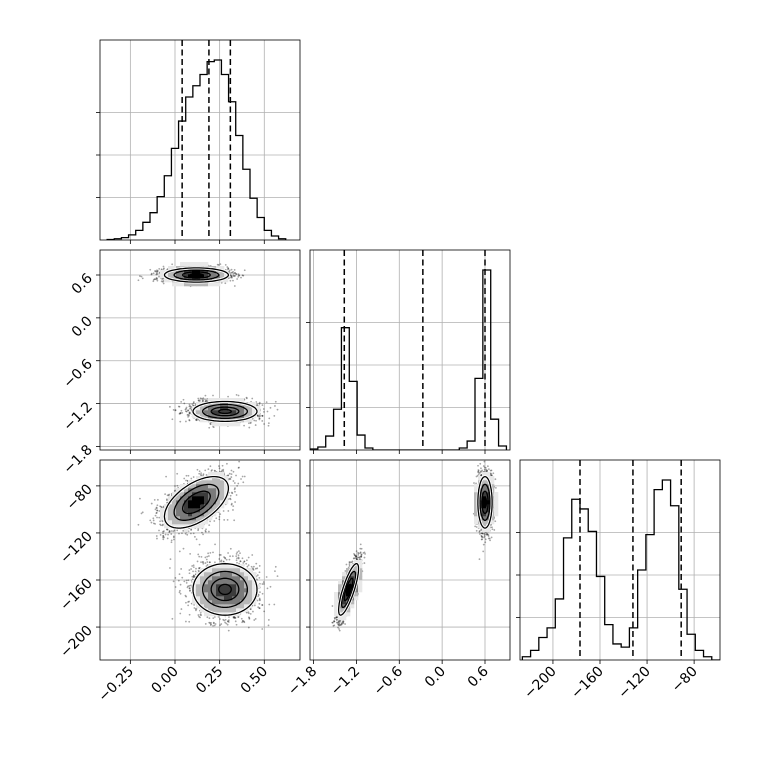  Describe the element at coordinates (80, 497) in the screenshot. I see `y-tick-label: −80` at that location.